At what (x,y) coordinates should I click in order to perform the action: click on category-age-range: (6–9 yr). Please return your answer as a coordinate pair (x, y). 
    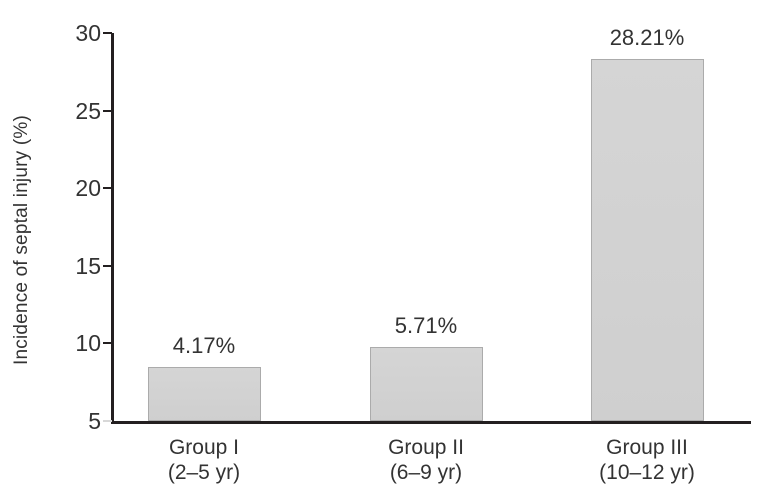
    Looking at the image, I should click on (426, 472).